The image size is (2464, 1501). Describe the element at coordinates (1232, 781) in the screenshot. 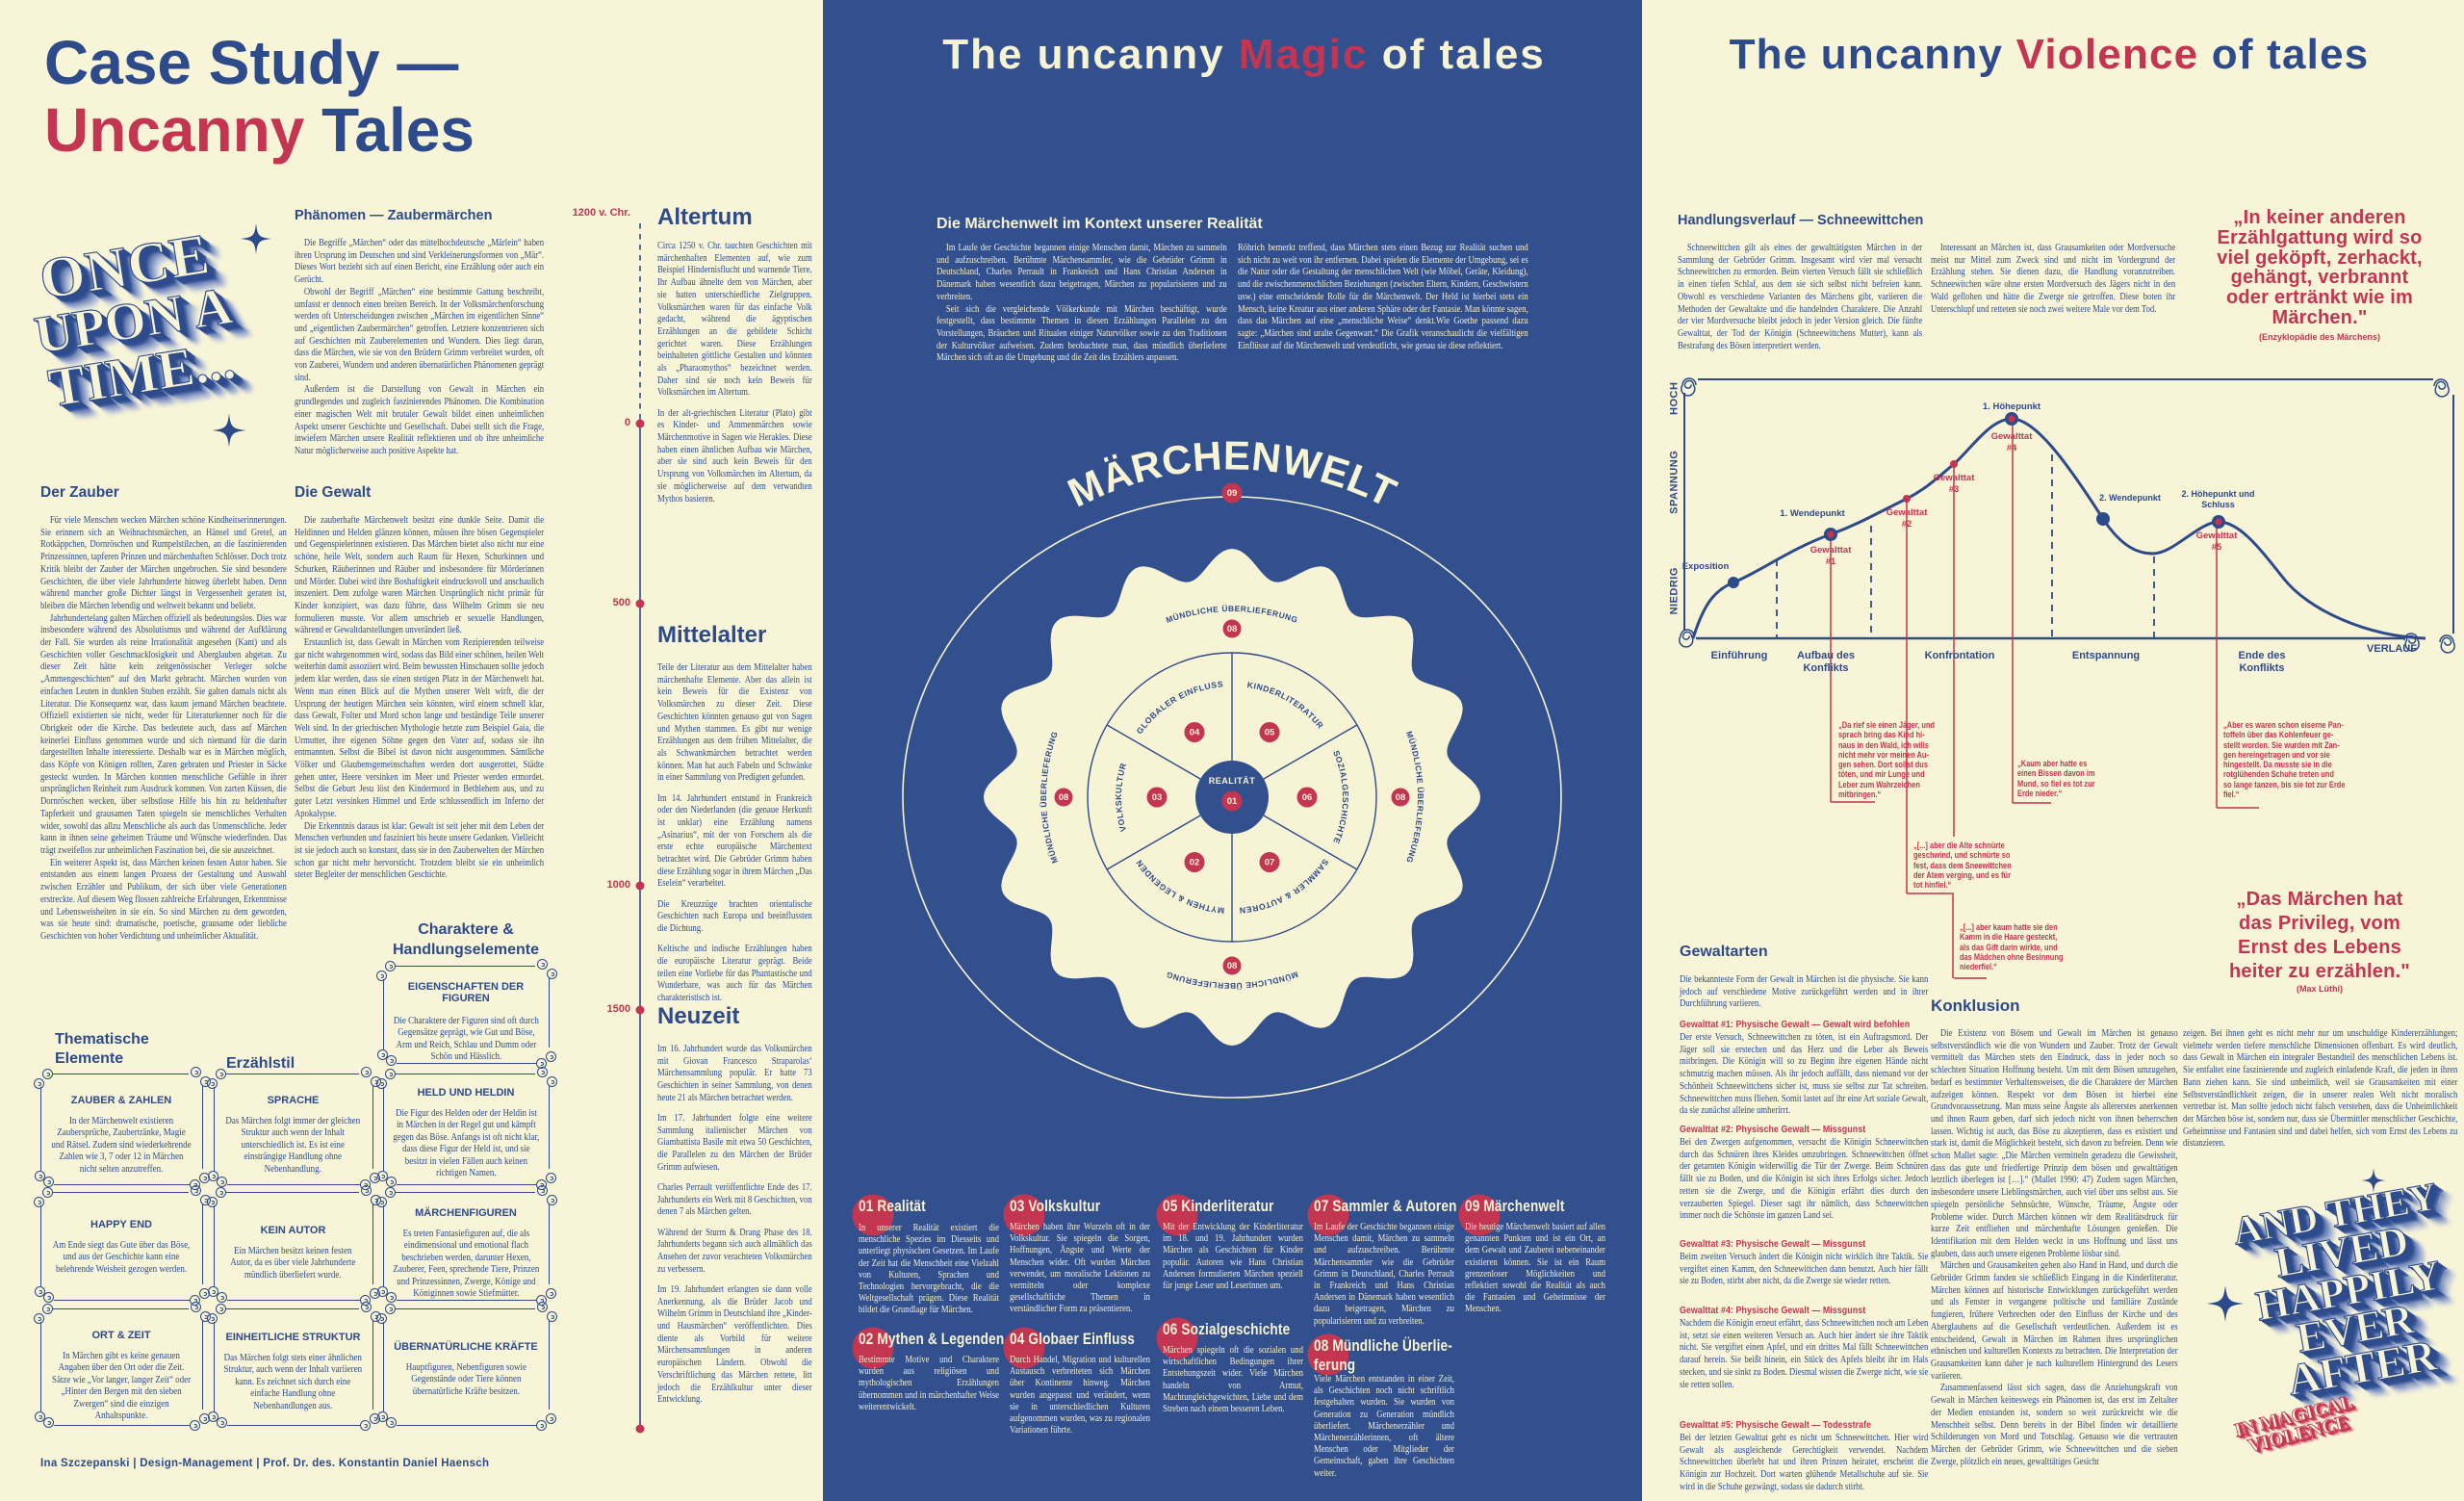

I see `svg-text: REALITÄT` at that location.